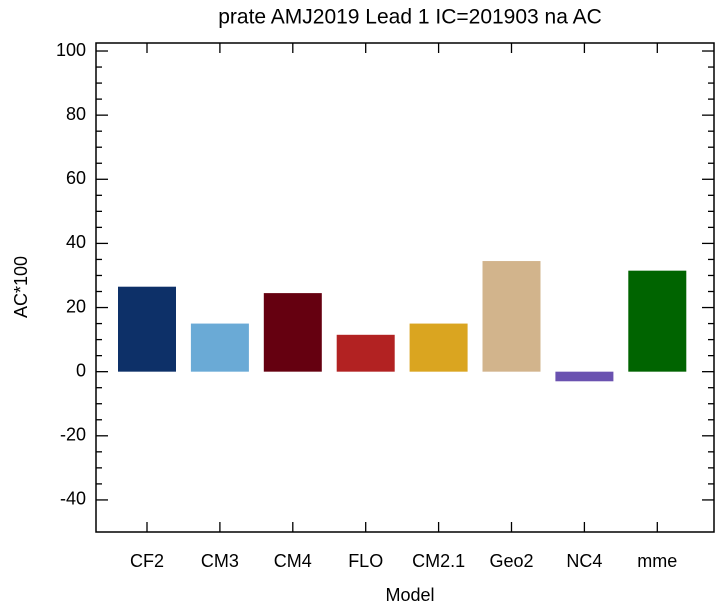  I want to click on y-tick-label: -20, so click(73, 435).